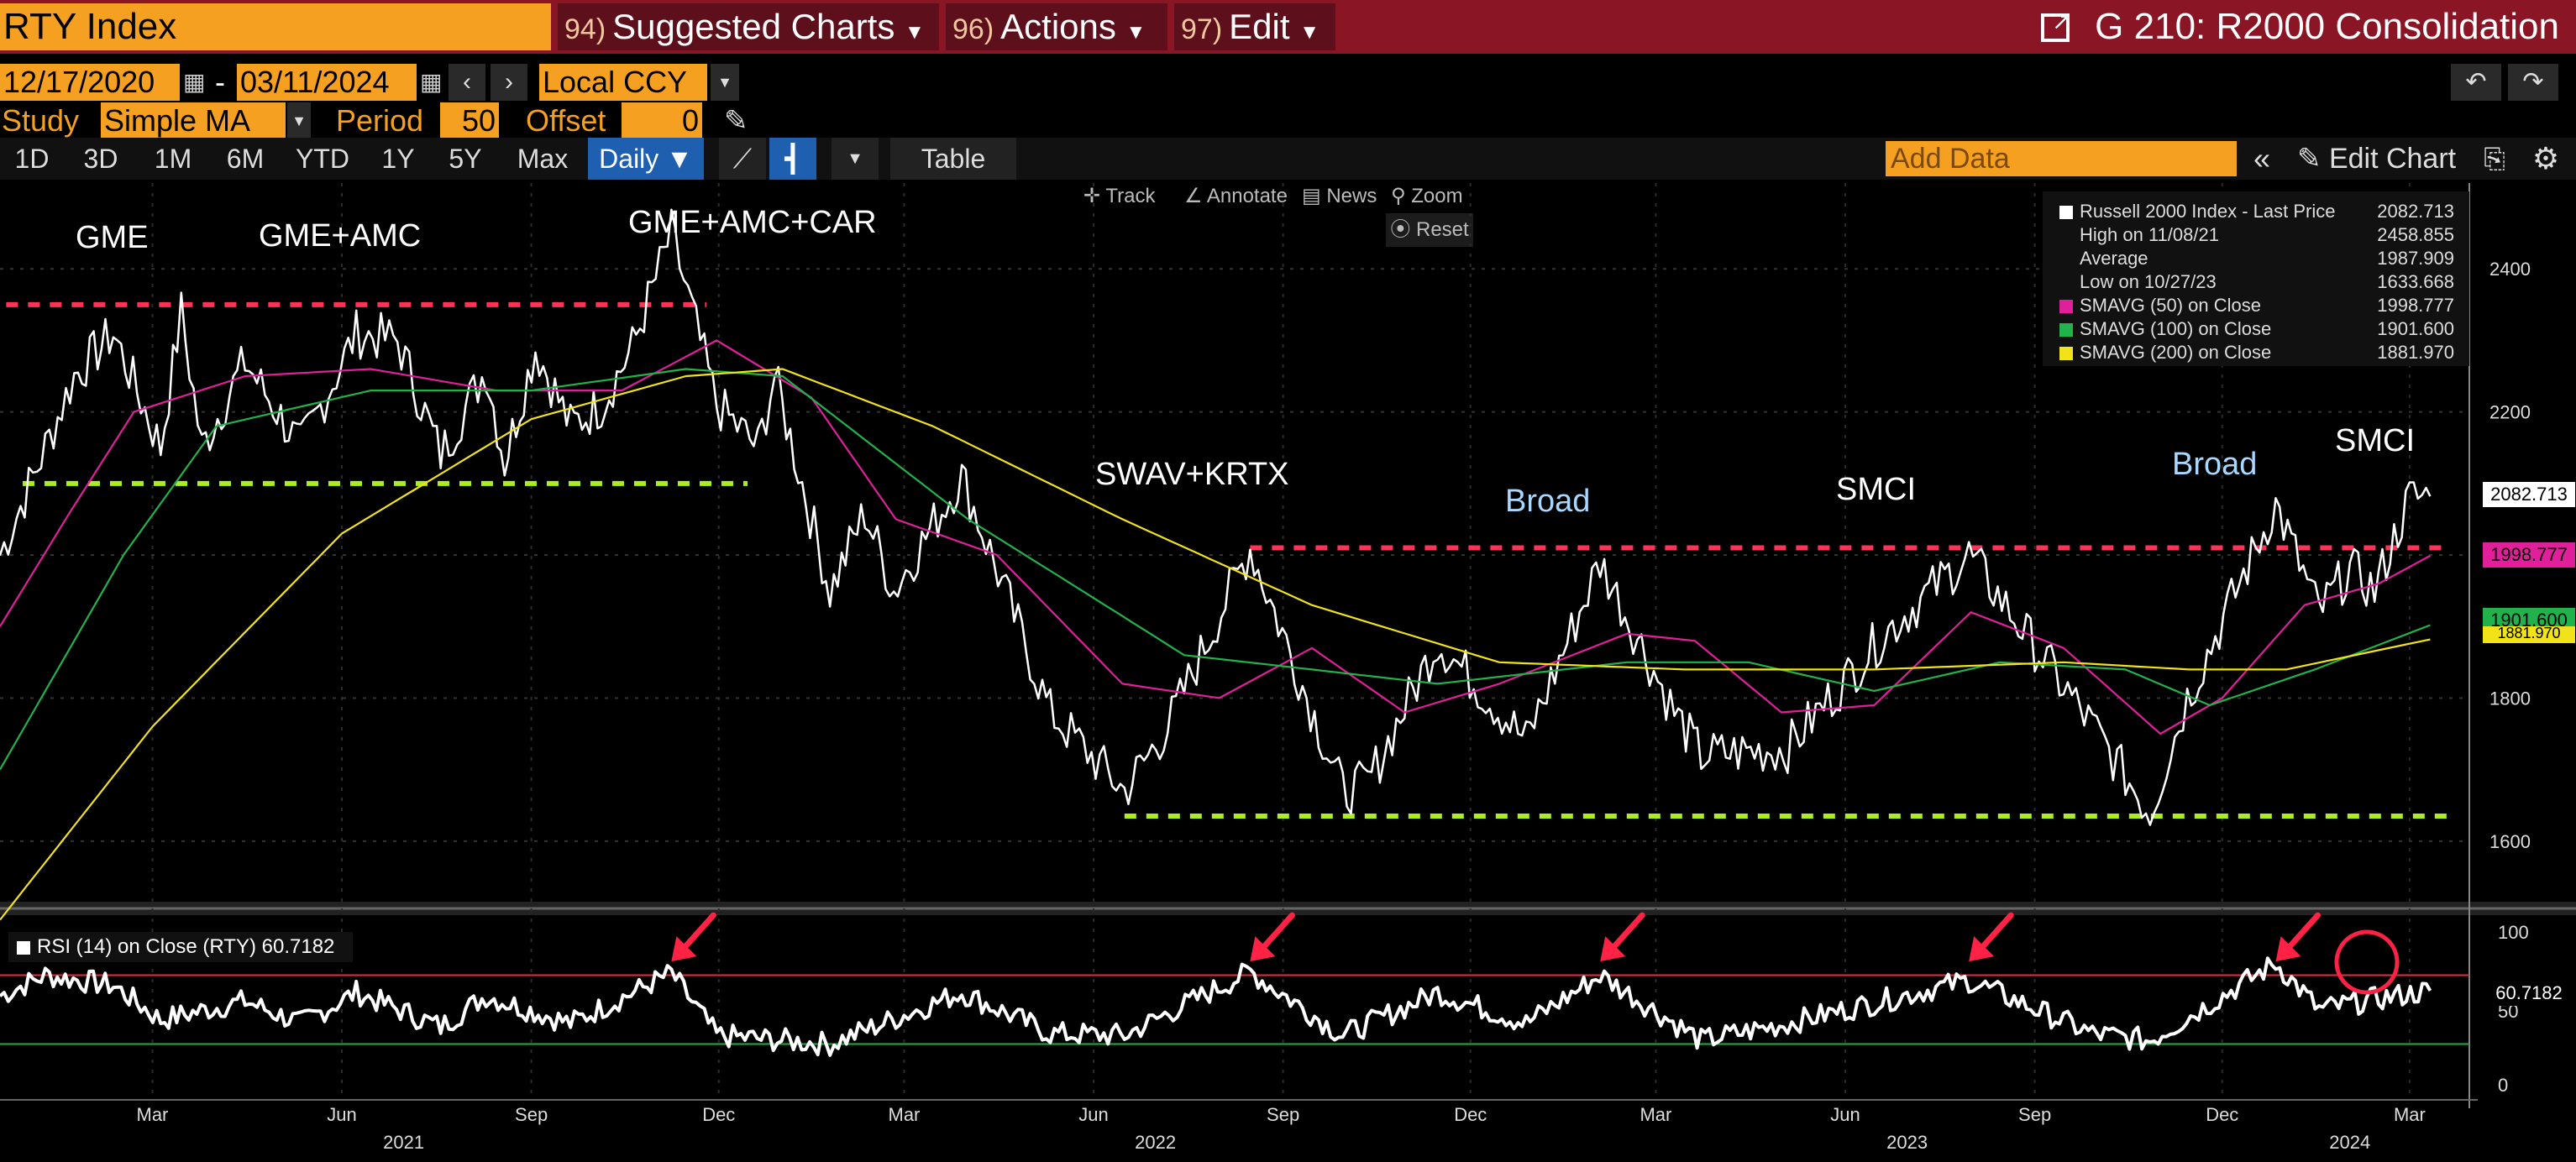  I want to click on redo-button: ↷, so click(2533, 83).